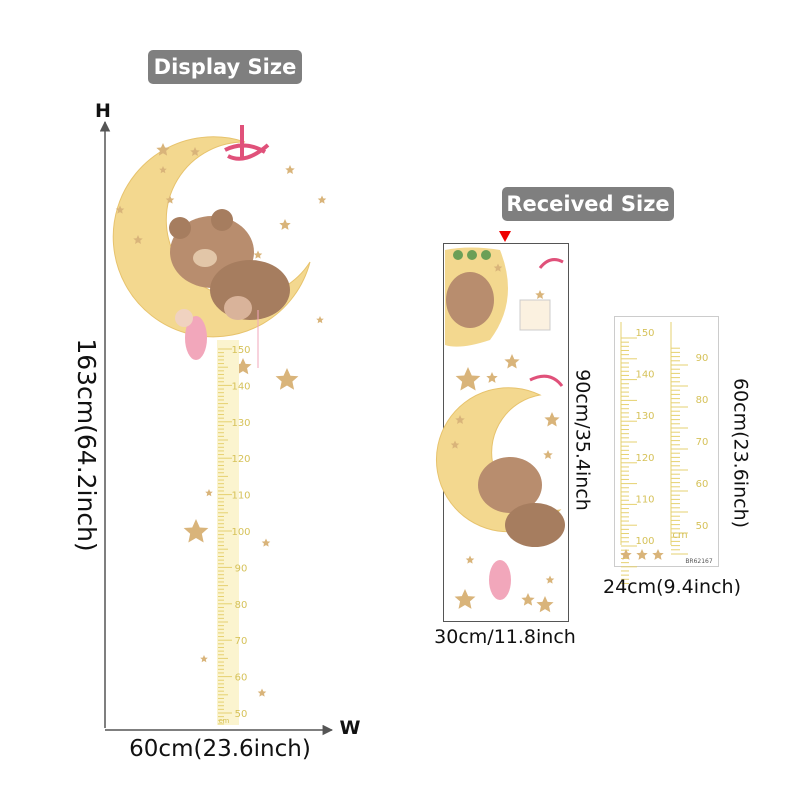 The image size is (800, 800). What do you see at coordinates (505, 236) in the screenshot?
I see `marker` at bounding box center [505, 236].